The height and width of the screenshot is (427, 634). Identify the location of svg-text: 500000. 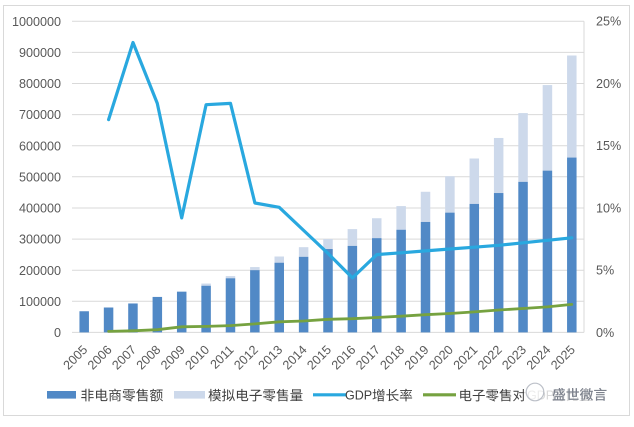
(40, 177).